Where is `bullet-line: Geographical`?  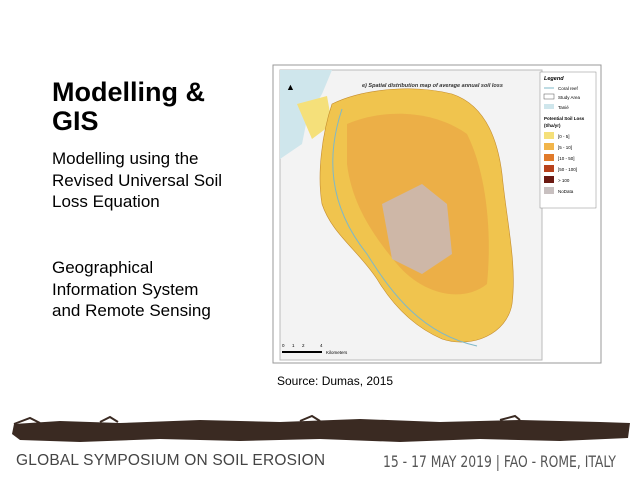
bullet-line: Geographical is located at coordinates (103, 267).